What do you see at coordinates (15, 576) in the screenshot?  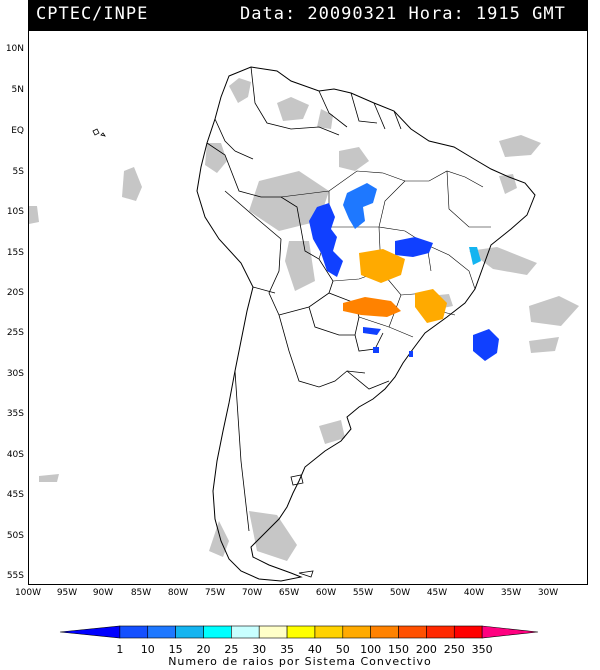 I see `lat-label: 55S` at bounding box center [15, 576].